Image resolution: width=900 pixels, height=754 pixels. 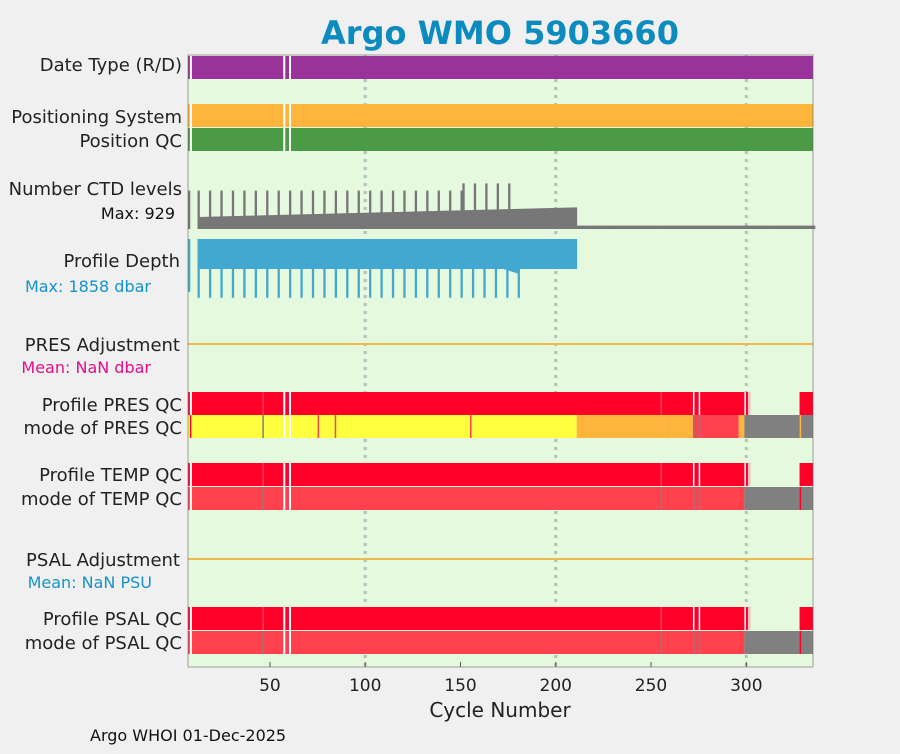 What do you see at coordinates (88, 286) in the screenshot?
I see `depth-max-label: Max: 1858 dbar` at bounding box center [88, 286].